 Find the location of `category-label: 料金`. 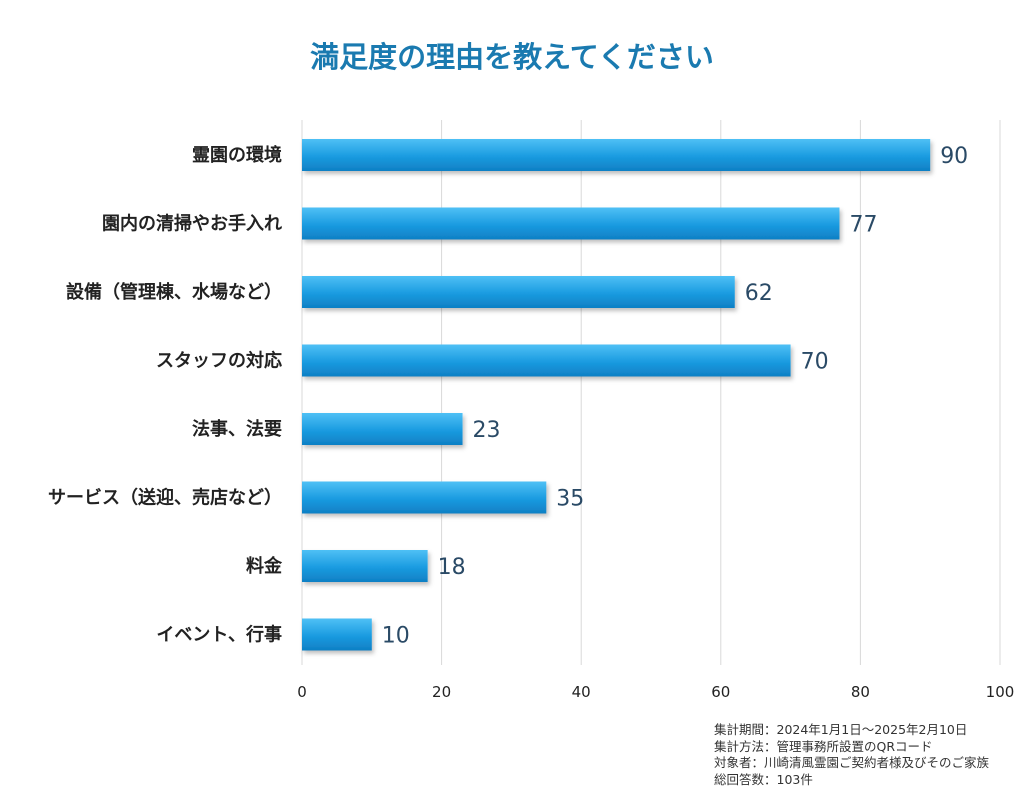

category-label: 料金 is located at coordinates (264, 566).